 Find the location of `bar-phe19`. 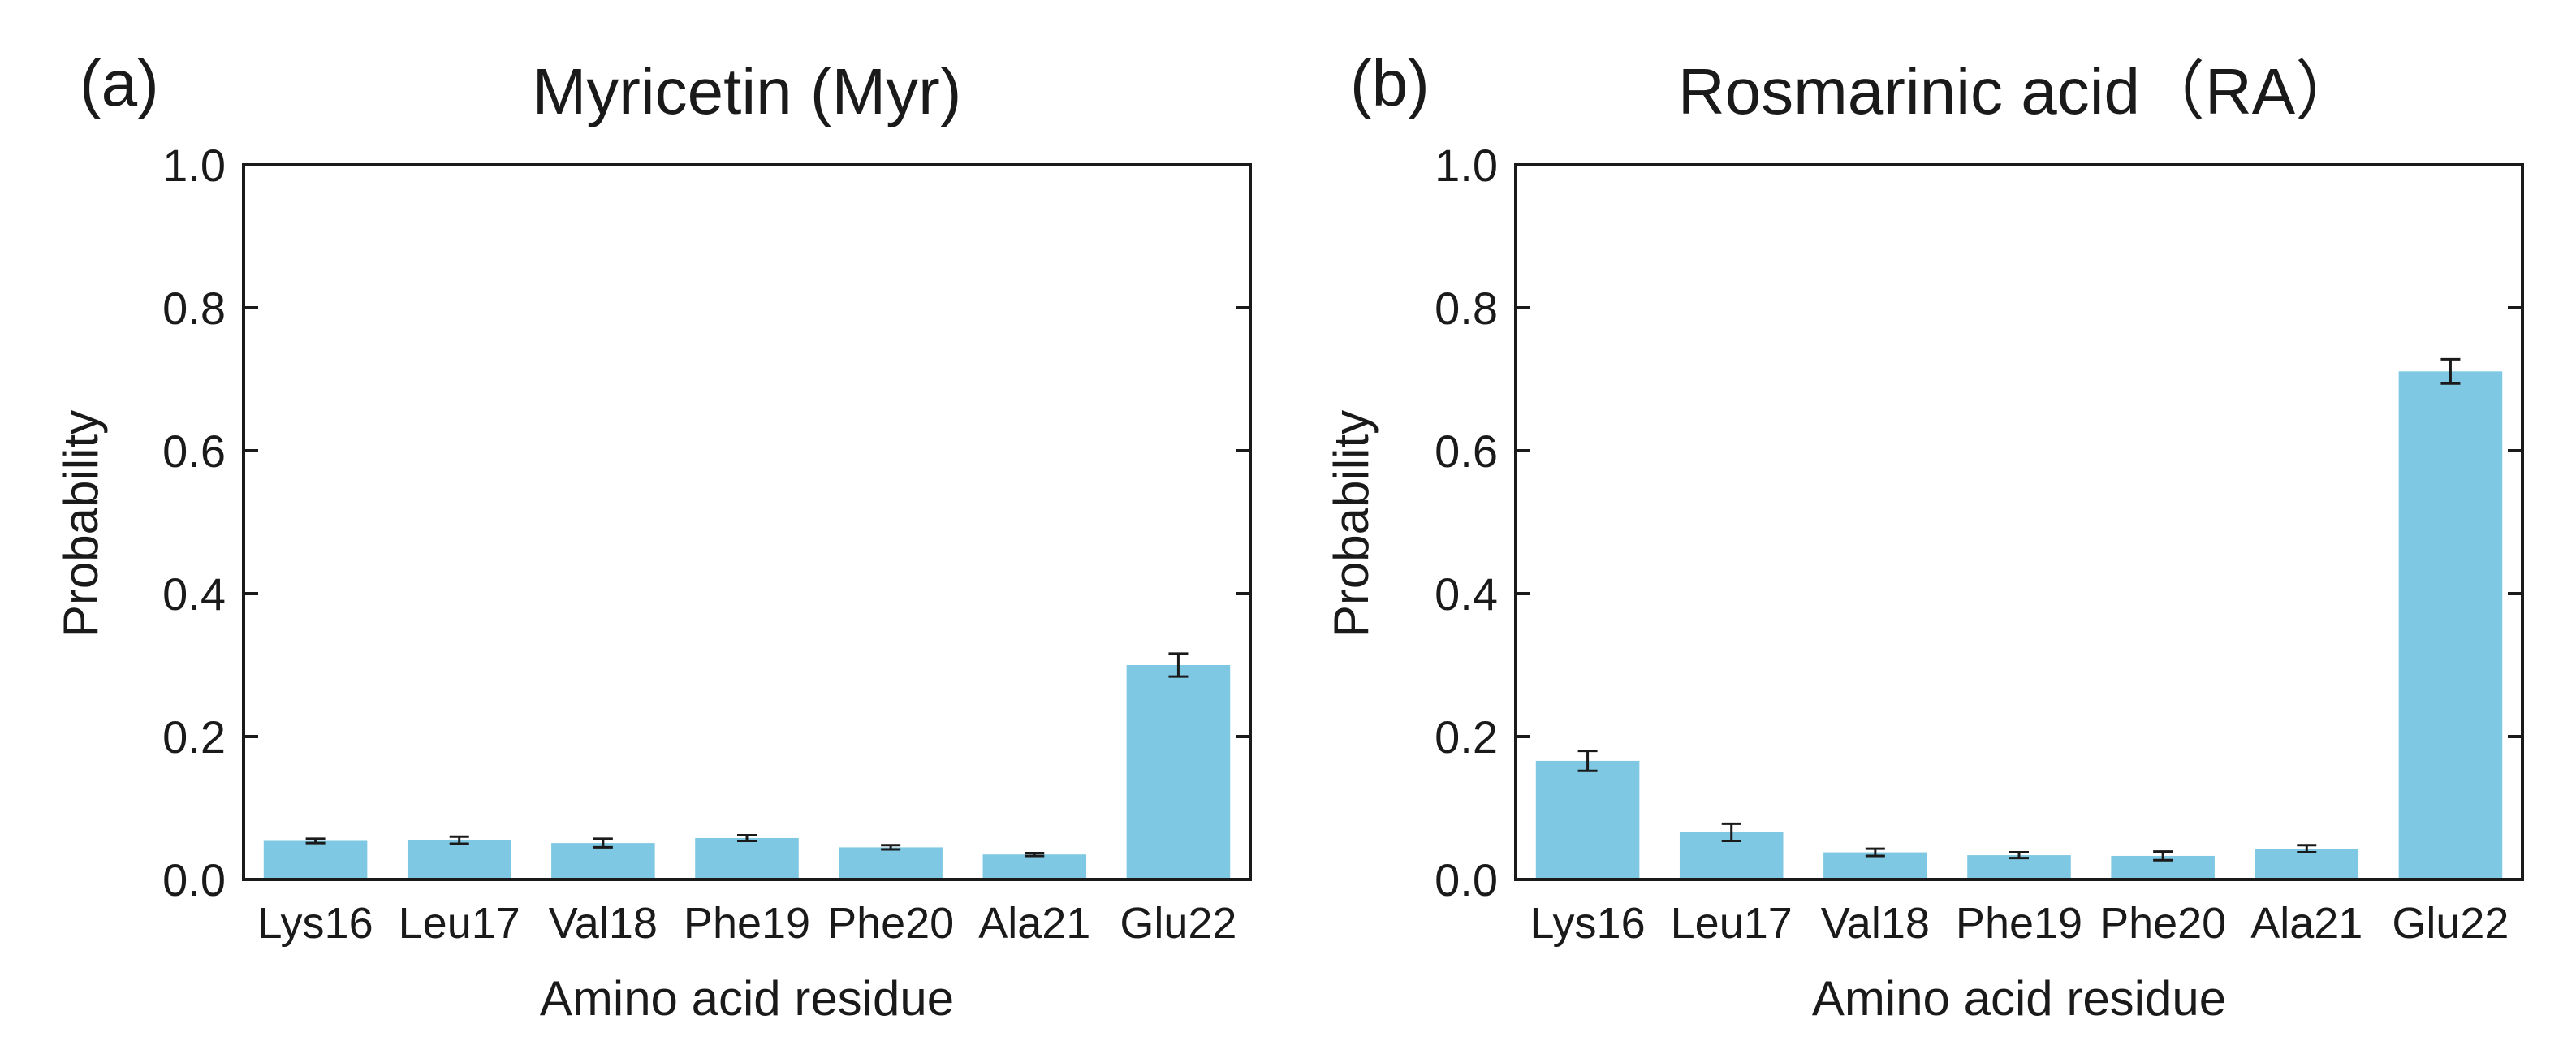

bar-phe19 is located at coordinates (747, 858).